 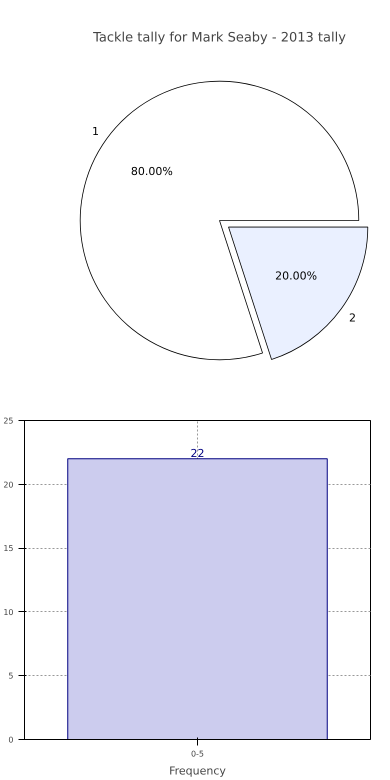 I want to click on data-label: 20.00%, so click(x=296, y=276).